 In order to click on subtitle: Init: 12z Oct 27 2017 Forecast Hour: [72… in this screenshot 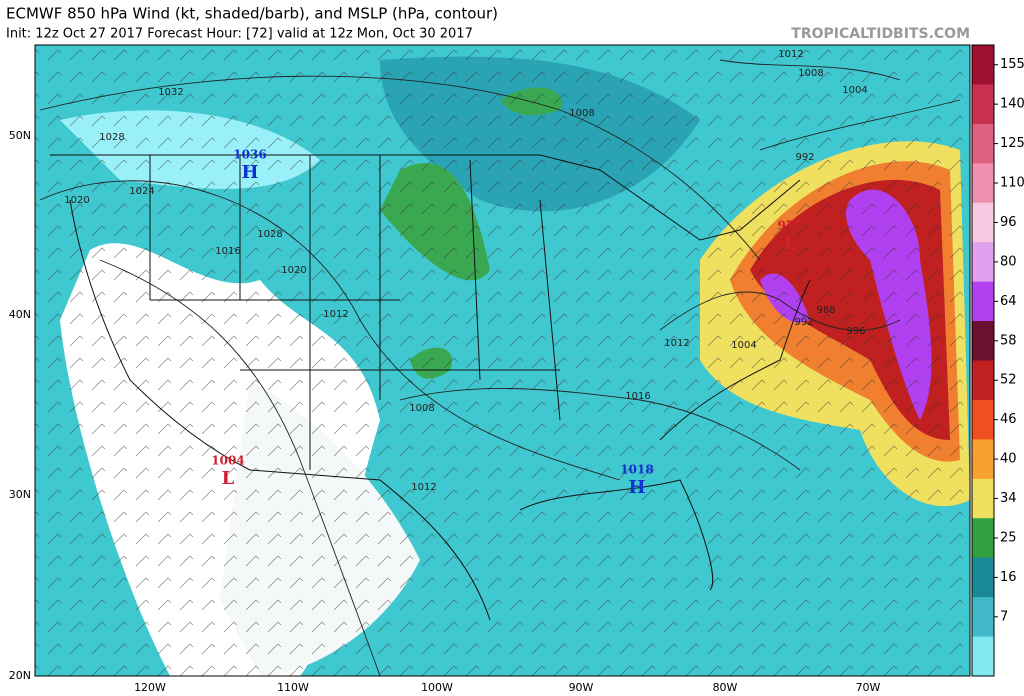, I will do `click(239, 34)`.